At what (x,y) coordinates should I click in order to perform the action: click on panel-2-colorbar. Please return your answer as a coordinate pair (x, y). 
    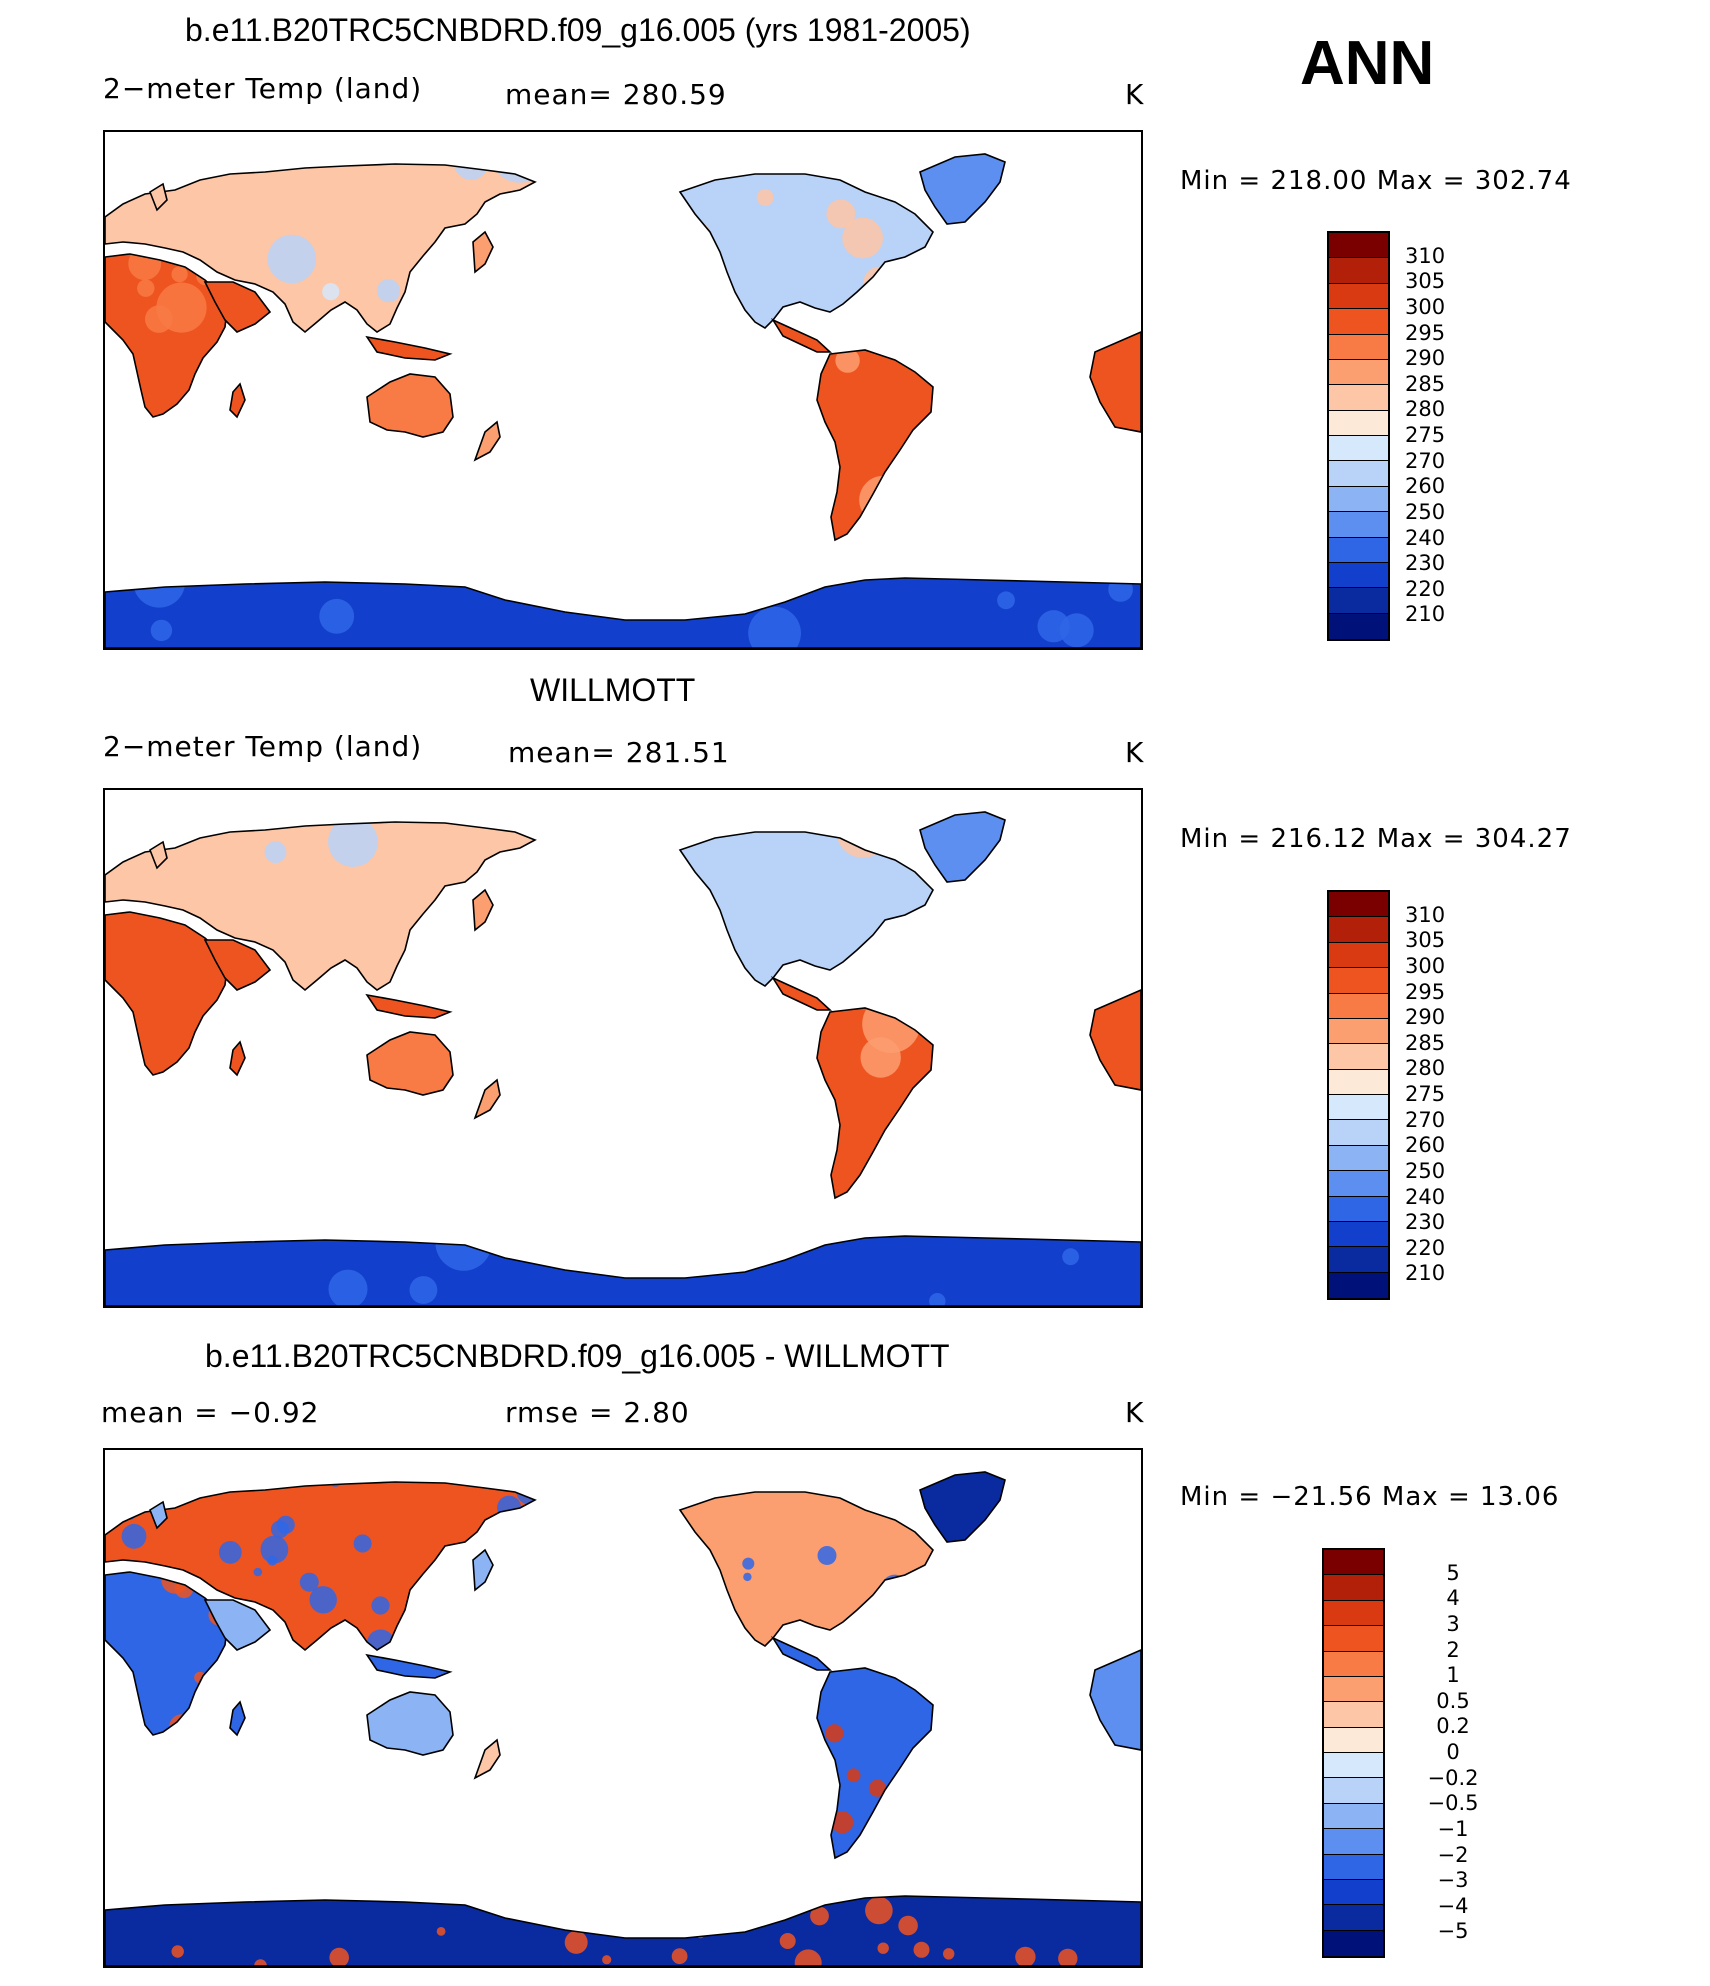
    Looking at the image, I should click on (1358, 1095).